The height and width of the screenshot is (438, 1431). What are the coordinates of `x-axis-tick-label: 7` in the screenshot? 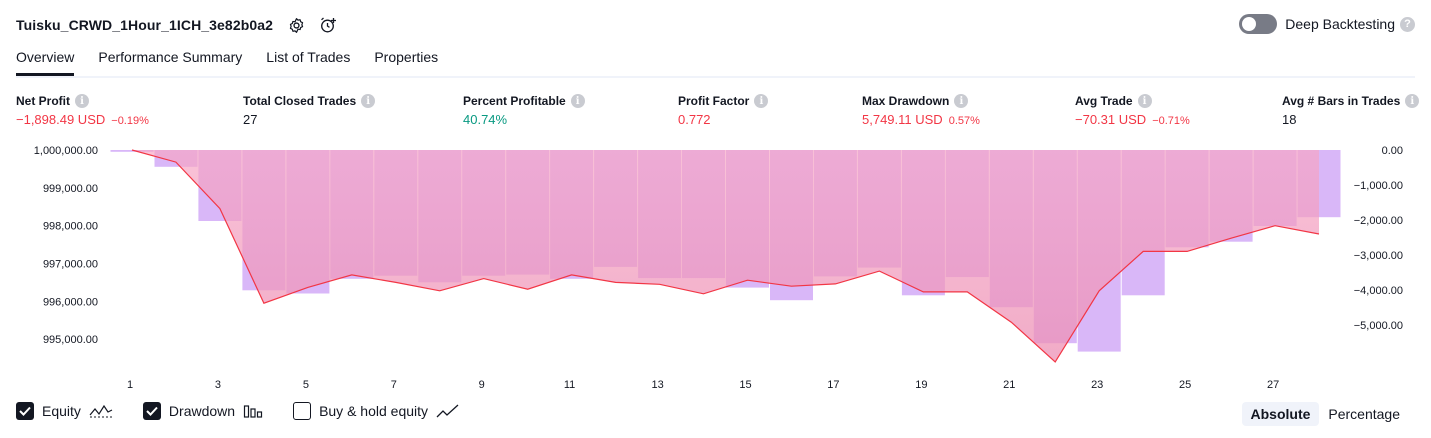 It's located at (394, 385).